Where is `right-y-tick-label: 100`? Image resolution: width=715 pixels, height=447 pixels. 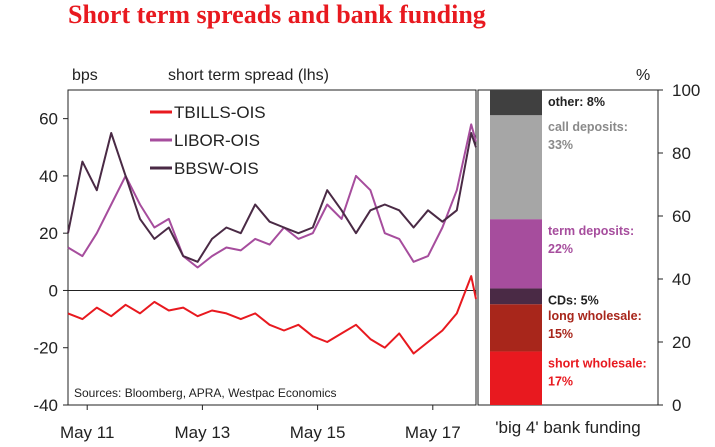 right-y-tick-label: 100 is located at coordinates (686, 90).